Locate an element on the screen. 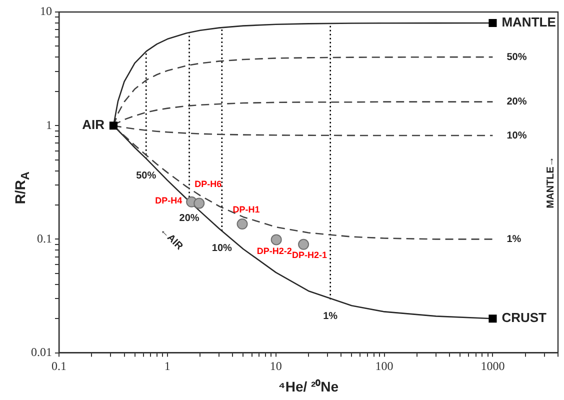 The height and width of the screenshot is (400, 564). annotation: MANTLE→ is located at coordinates (550, 182).